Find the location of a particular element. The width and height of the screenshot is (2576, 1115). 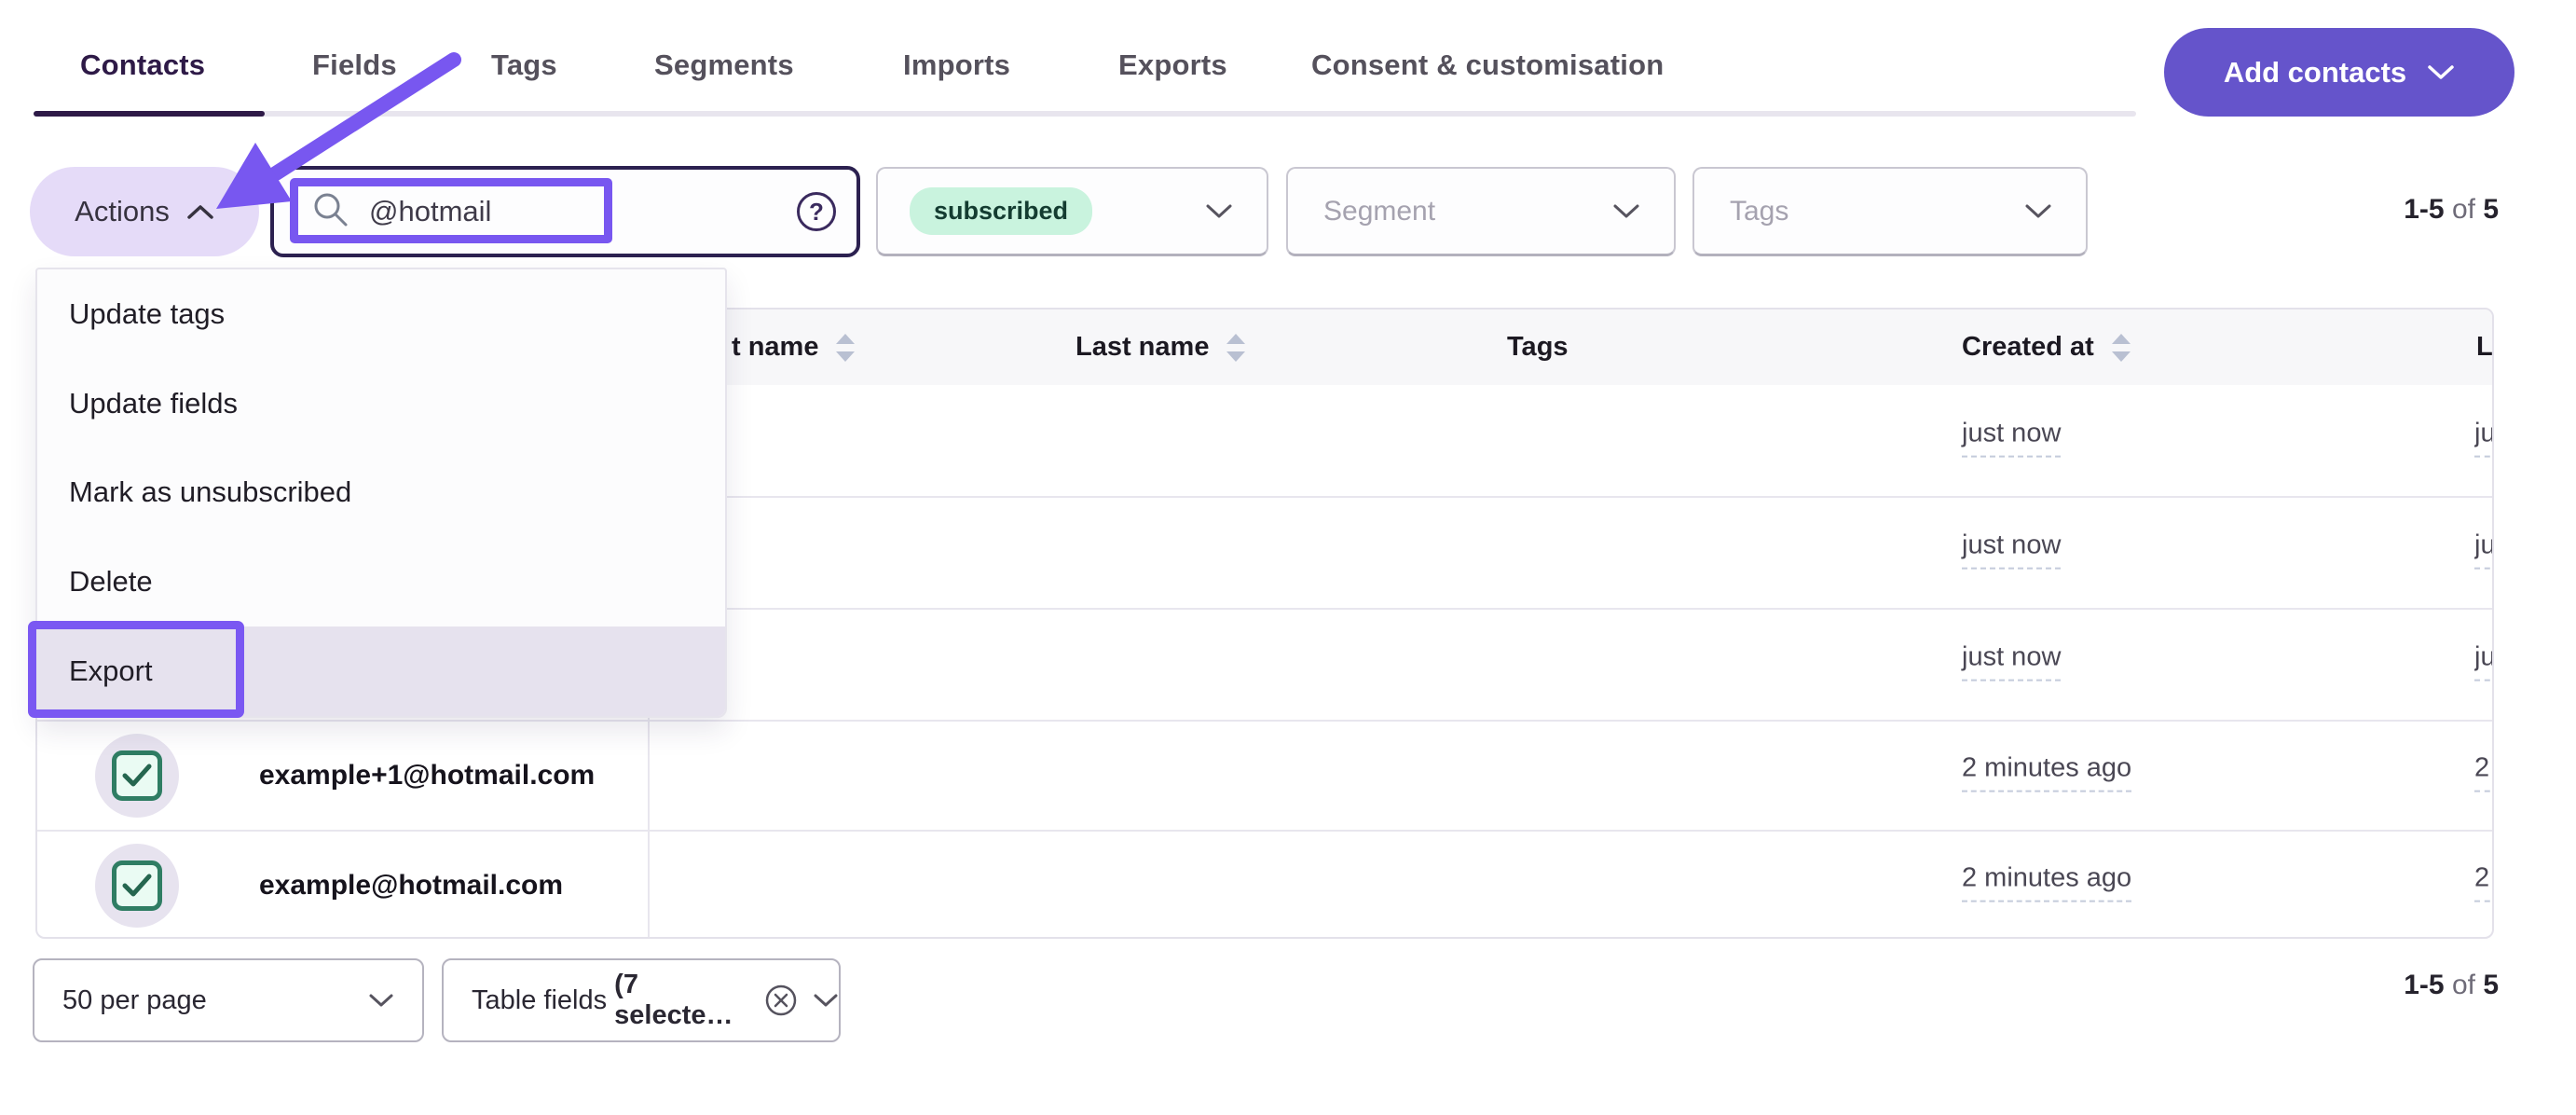

column-header-tags: Tags is located at coordinates (1538, 348).